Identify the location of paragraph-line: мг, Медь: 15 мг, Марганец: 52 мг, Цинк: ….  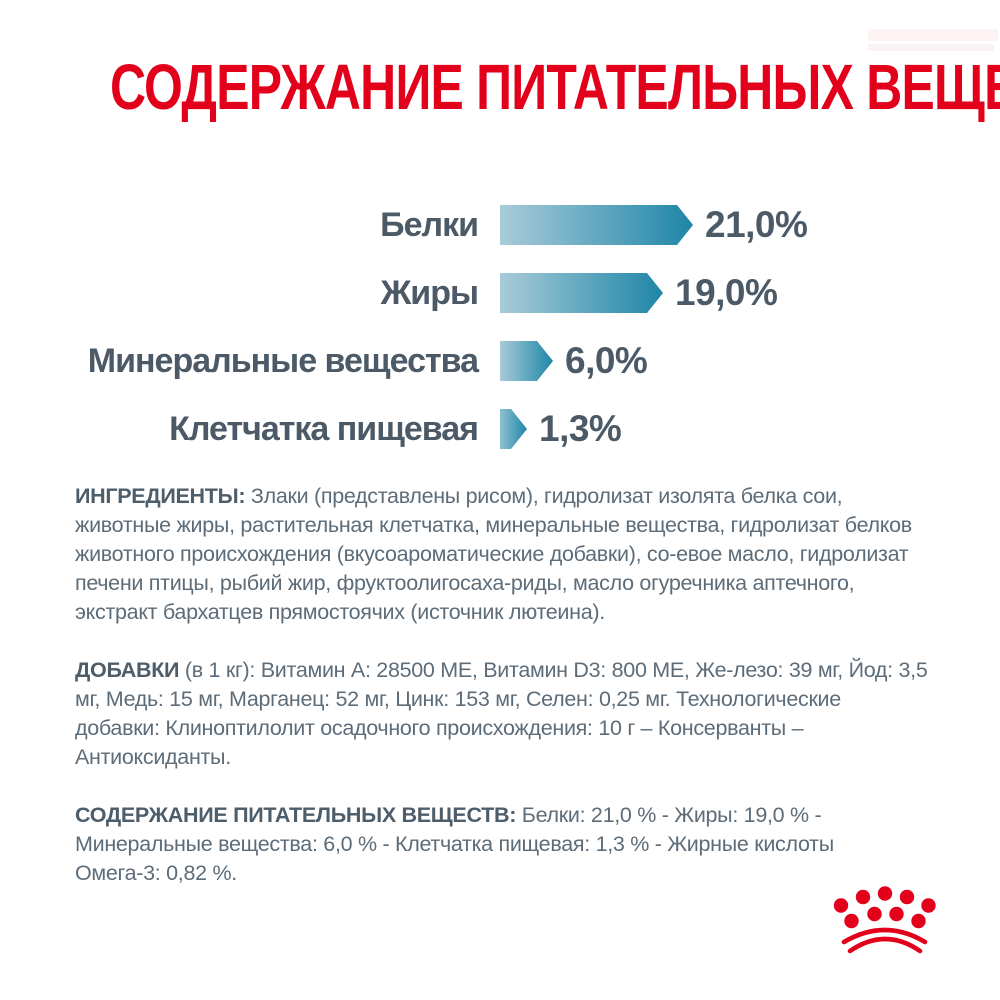
(458, 699).